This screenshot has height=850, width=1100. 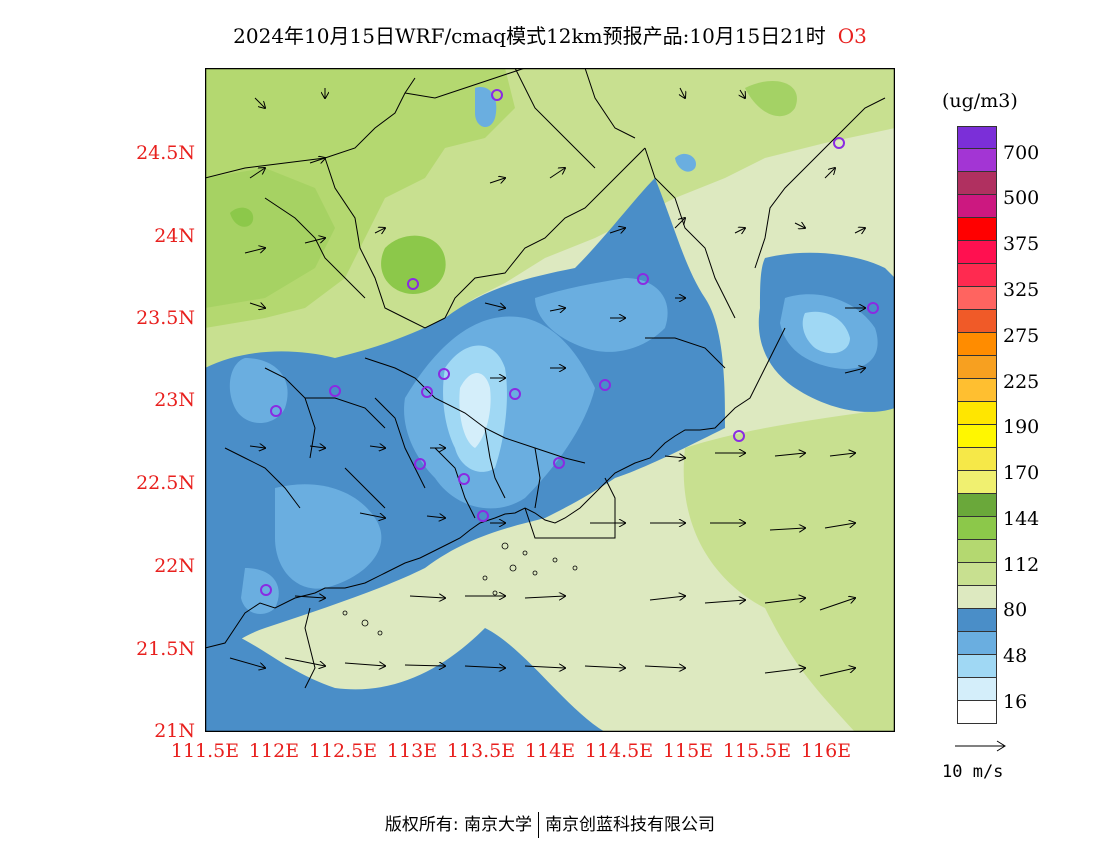 What do you see at coordinates (550, 751) in the screenshot?
I see `lon-label: 114E` at bounding box center [550, 751].